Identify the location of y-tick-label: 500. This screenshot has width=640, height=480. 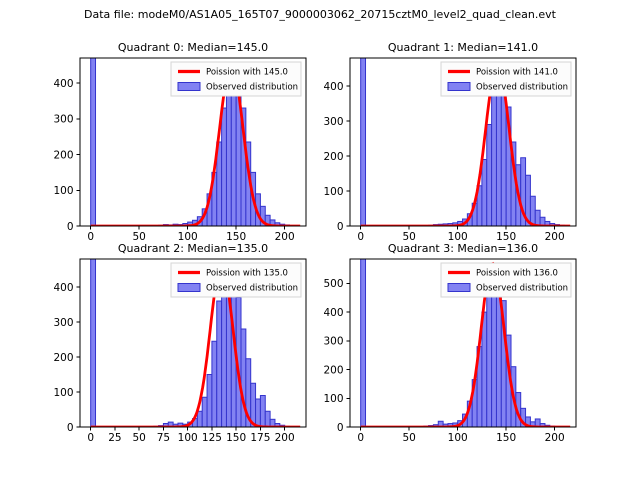
(333, 284).